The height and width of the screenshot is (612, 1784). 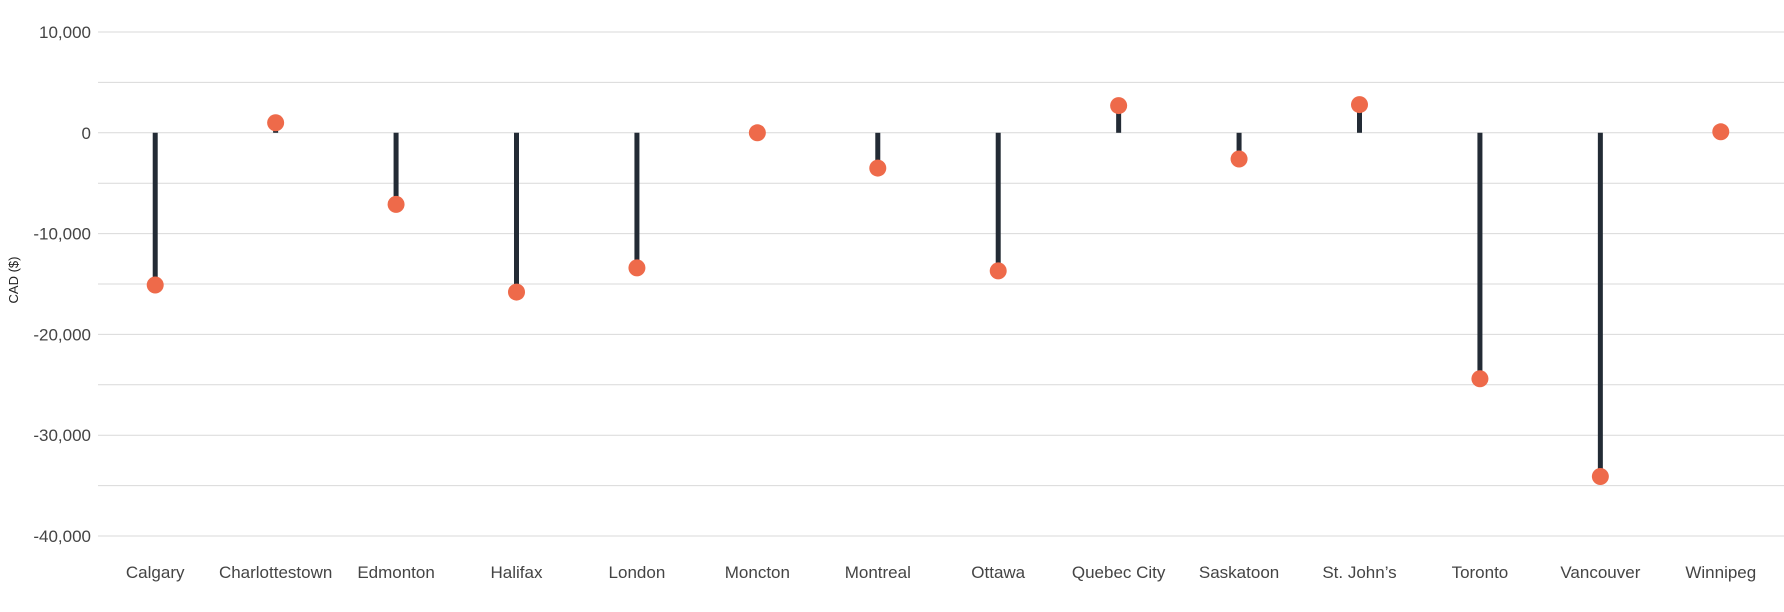 What do you see at coordinates (396, 572) in the screenshot?
I see `x-tick-label: Edmonton` at bounding box center [396, 572].